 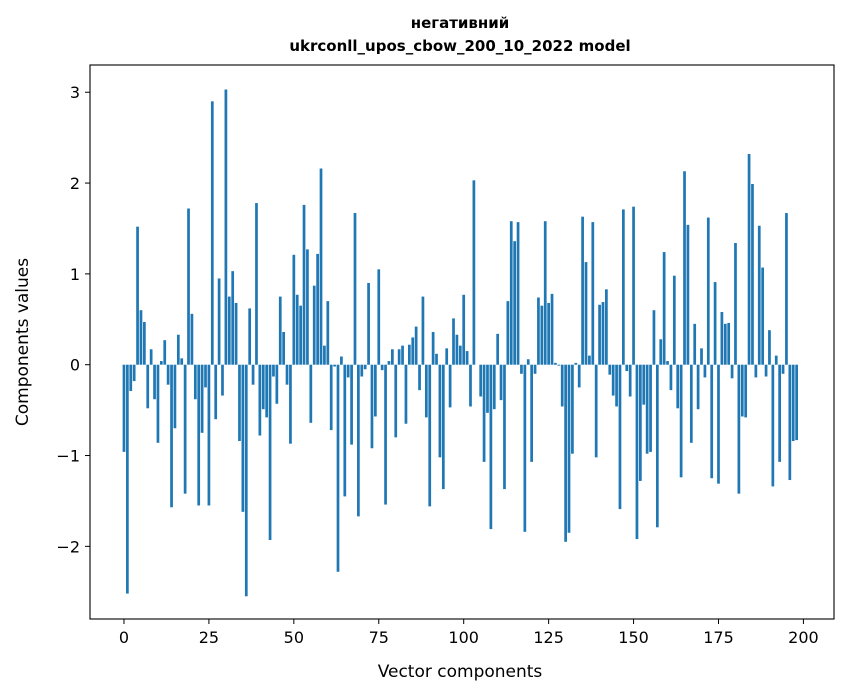 What do you see at coordinates (459, 46) in the screenshot?
I see `chart-title-line2: ukrconll_upos_cbow_200_10_2022 model` at bounding box center [459, 46].